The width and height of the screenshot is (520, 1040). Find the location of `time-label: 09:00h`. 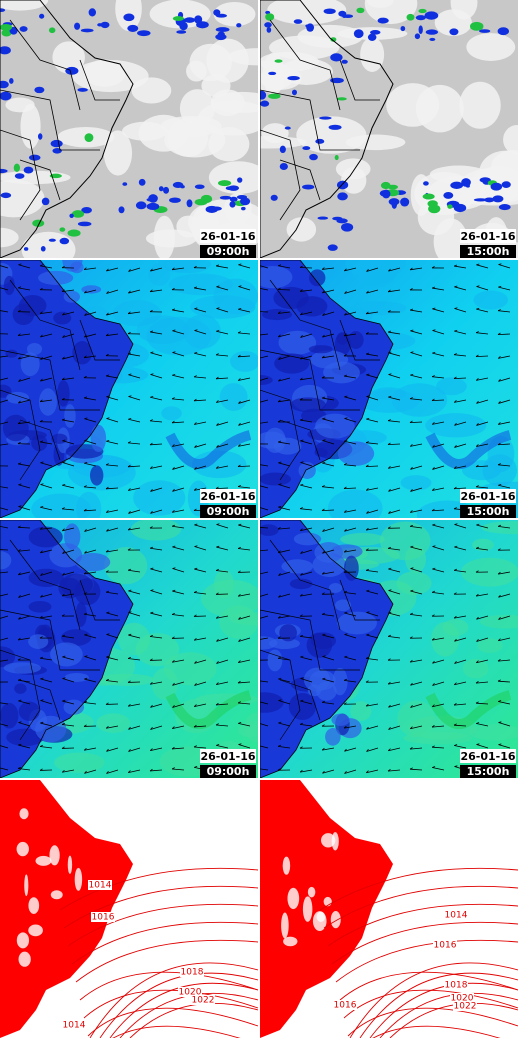

time-label: 09:00h is located at coordinates (228, 771).